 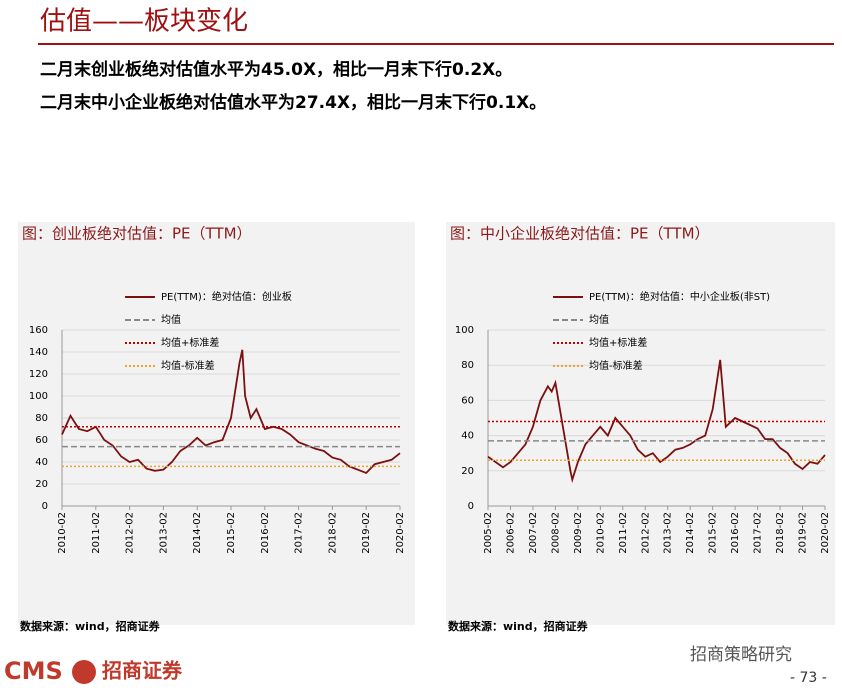 What do you see at coordinates (533, 533) in the screenshot?
I see `x-tick-label: 2007-02` at bounding box center [533, 533].